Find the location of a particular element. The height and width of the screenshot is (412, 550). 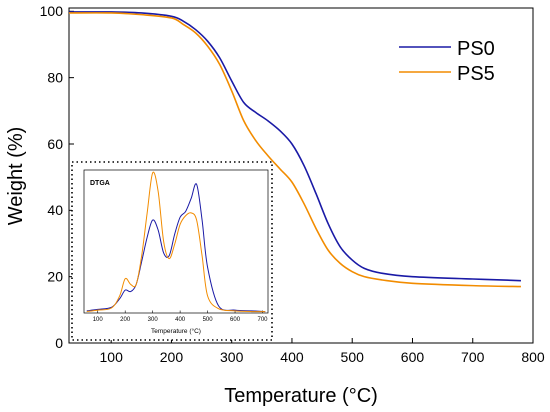

main-y-tick-label-0: 0 is located at coordinates (59, 343).